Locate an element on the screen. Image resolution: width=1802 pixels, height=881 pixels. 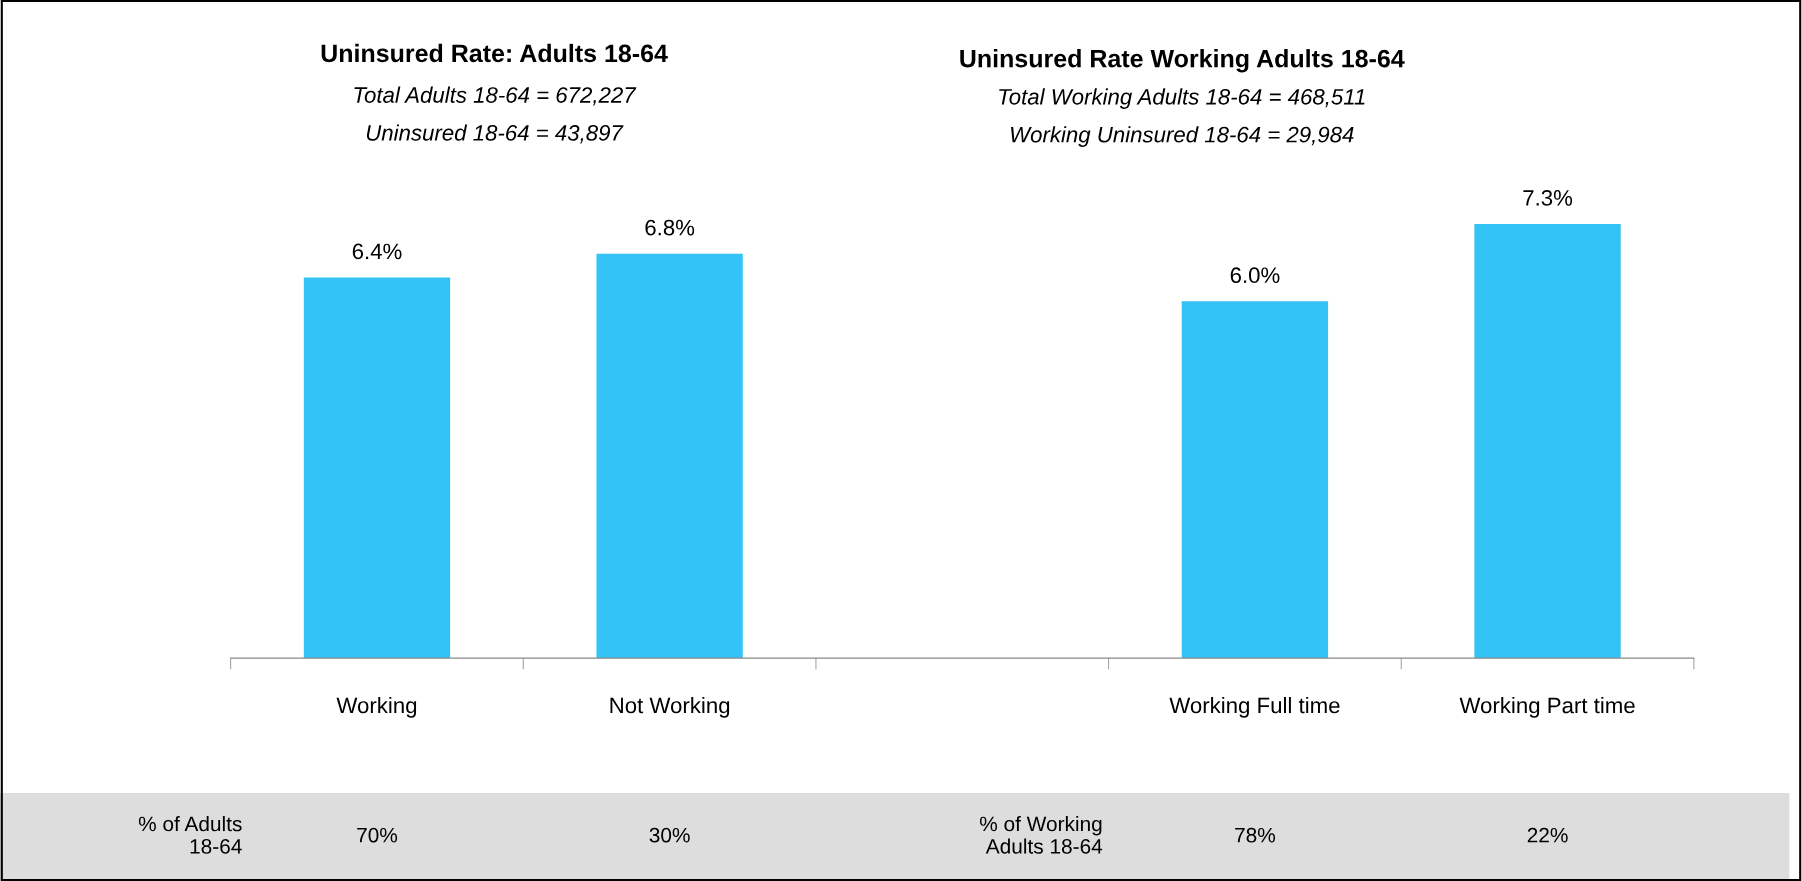
text: 70% is located at coordinates (377, 835).